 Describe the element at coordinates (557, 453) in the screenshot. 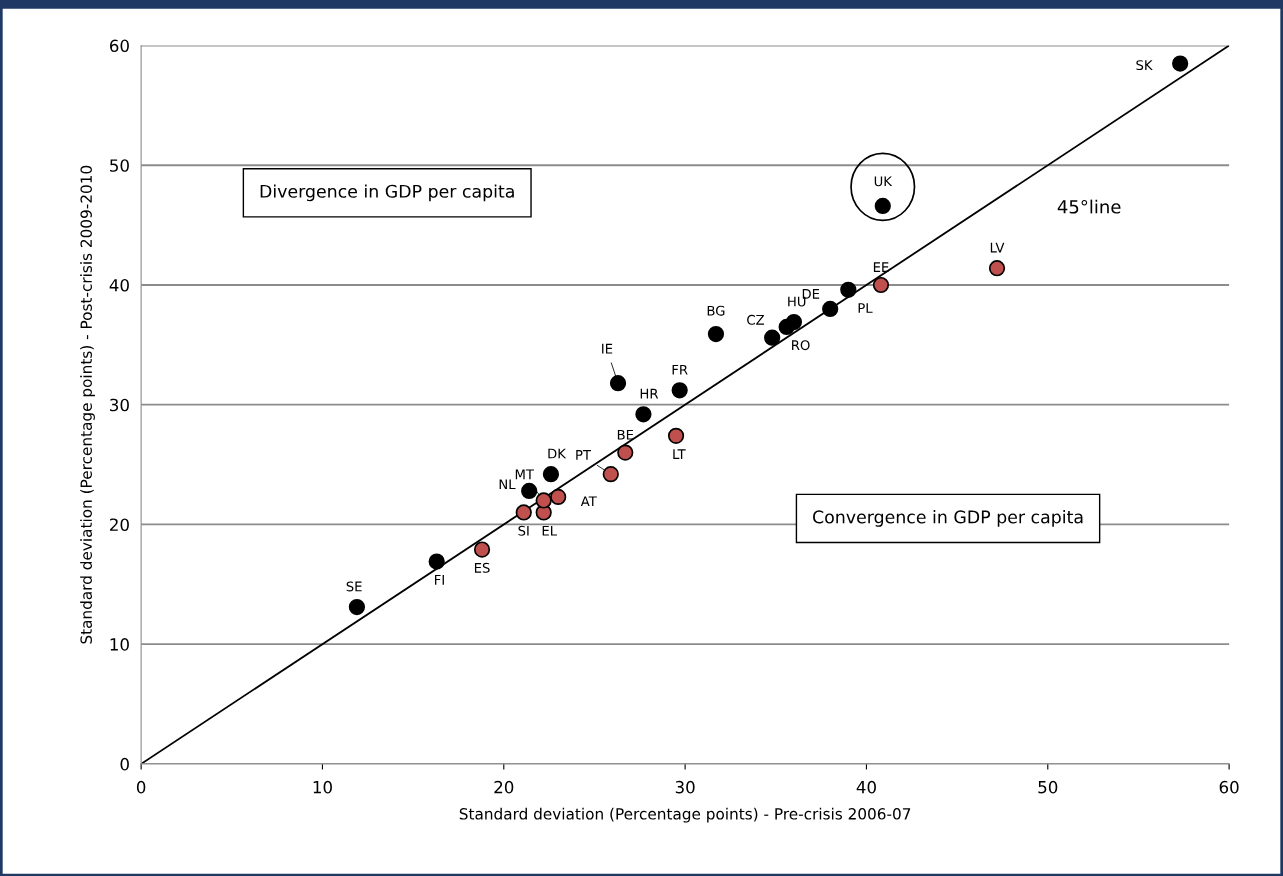

I see `annotation: DK` at that location.